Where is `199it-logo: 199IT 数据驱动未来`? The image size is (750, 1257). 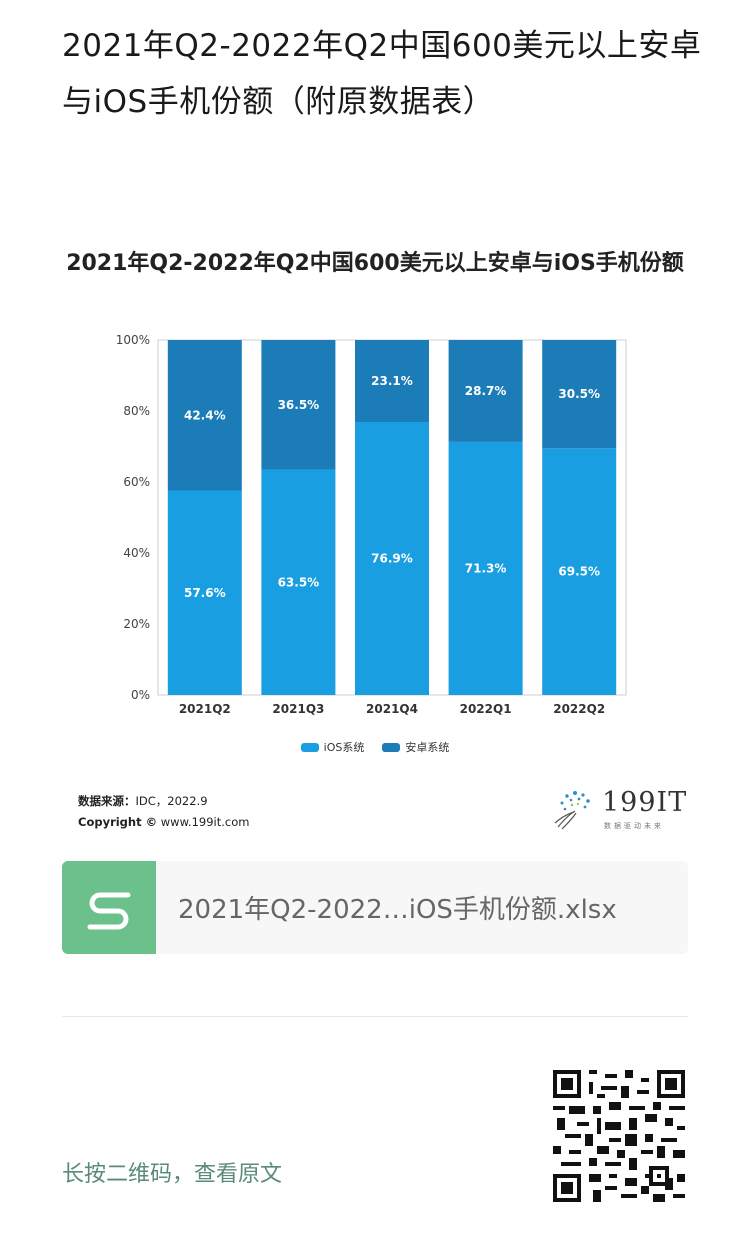 199it-logo: 199IT 数据驱动未来 is located at coordinates (632, 808).